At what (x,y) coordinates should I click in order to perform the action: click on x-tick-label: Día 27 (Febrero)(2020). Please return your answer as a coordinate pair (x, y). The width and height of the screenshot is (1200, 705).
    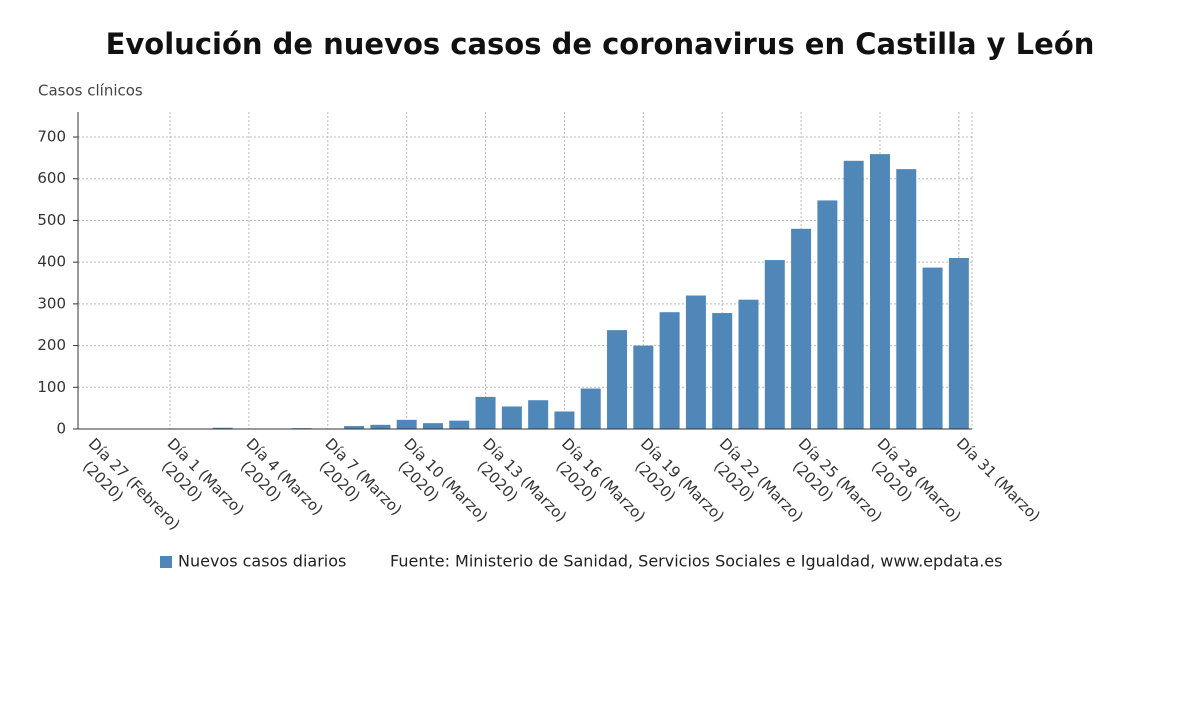
    Looking at the image, I should click on (127, 490).